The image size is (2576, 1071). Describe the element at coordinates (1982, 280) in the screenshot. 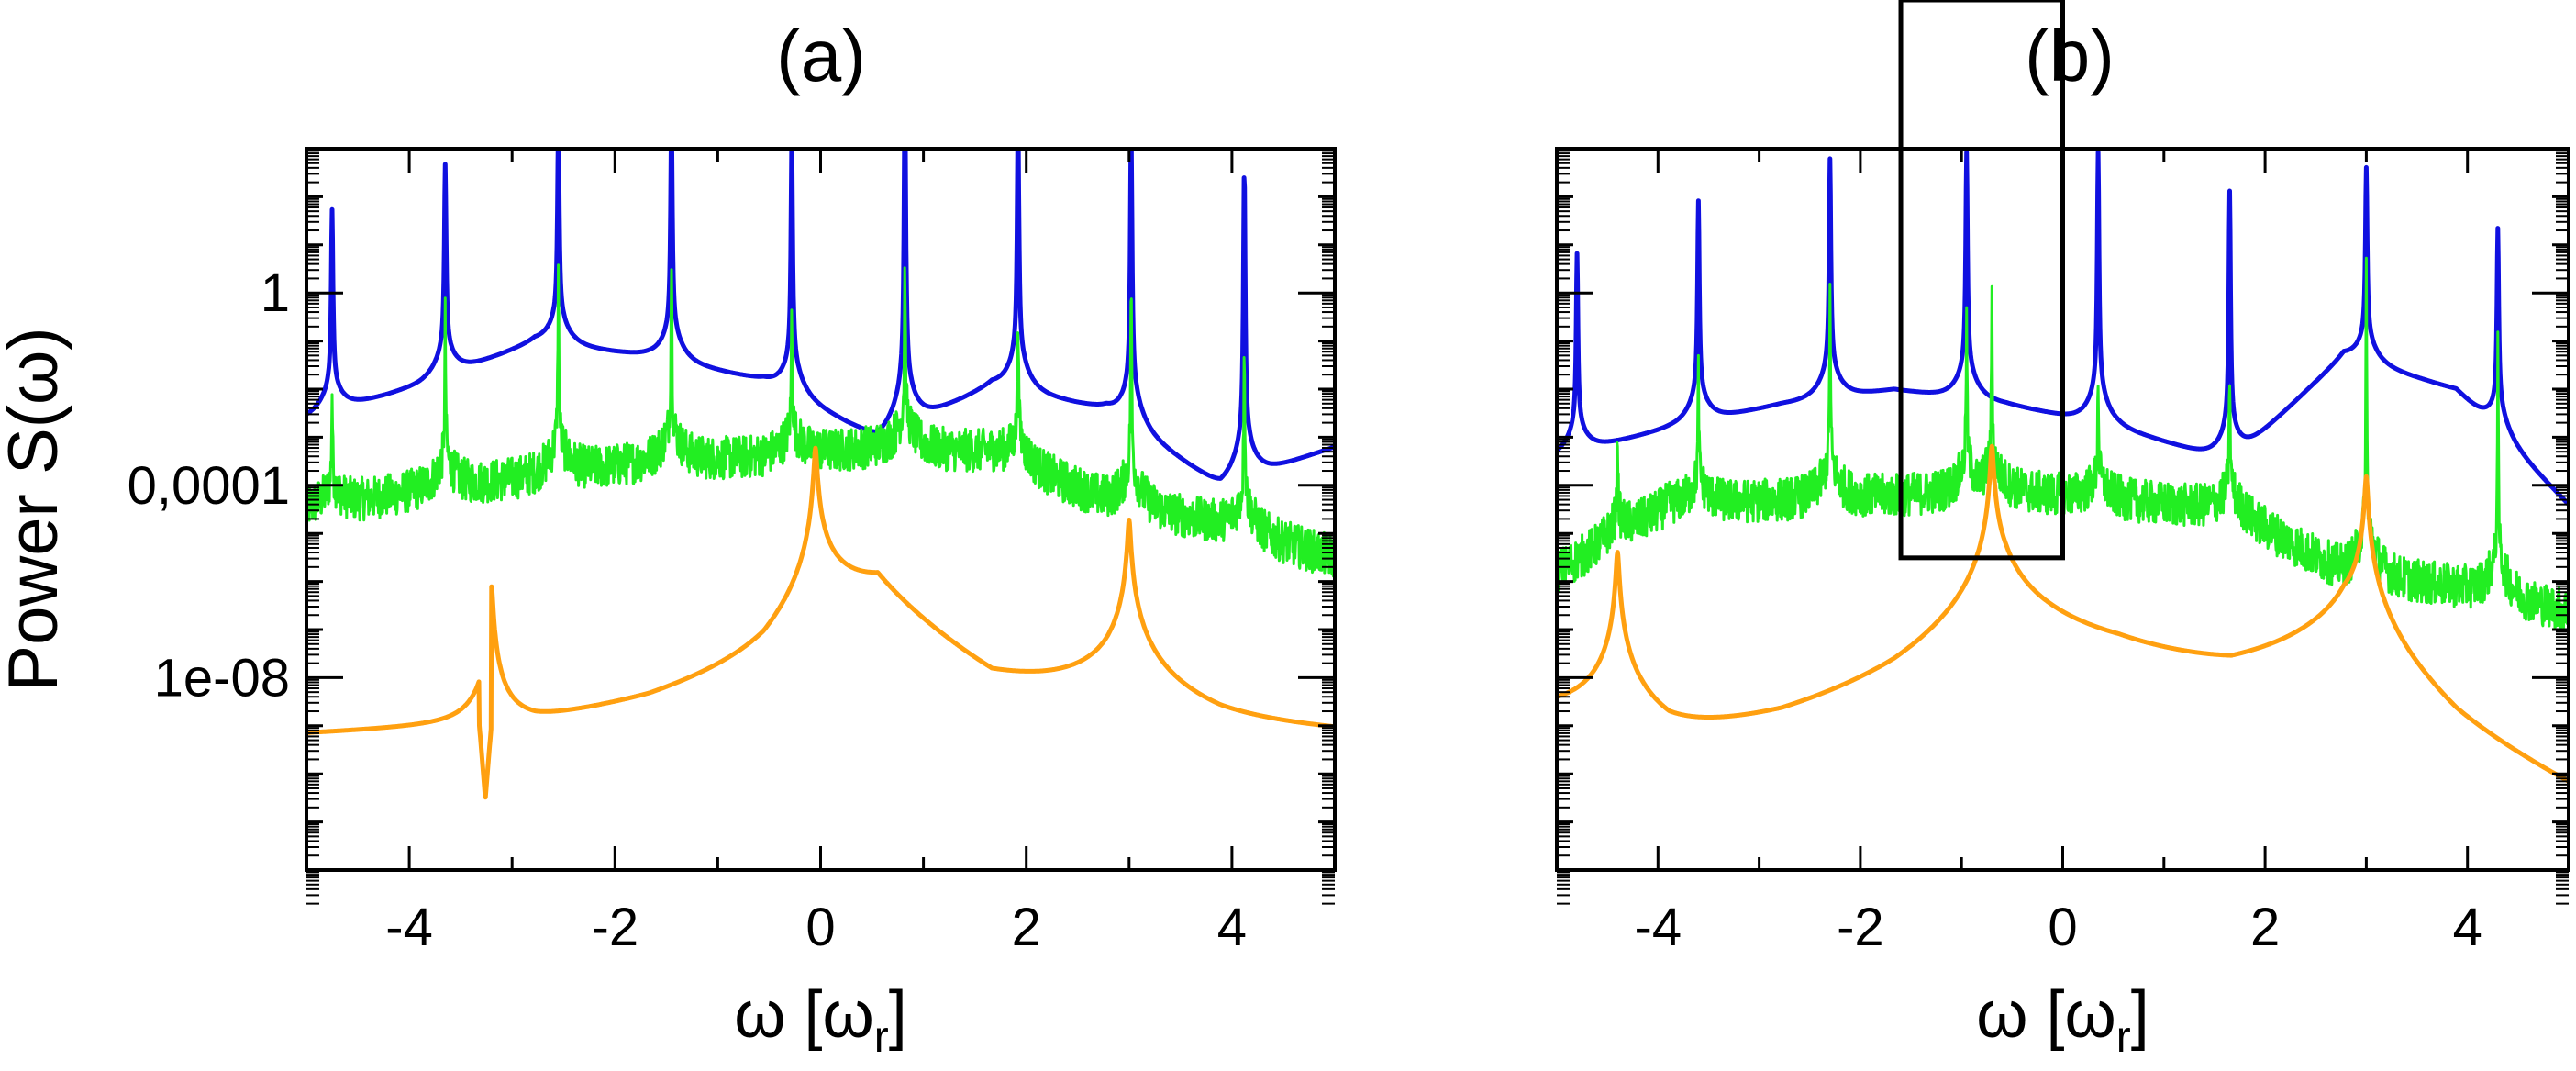

I see `annotation-box` at that location.